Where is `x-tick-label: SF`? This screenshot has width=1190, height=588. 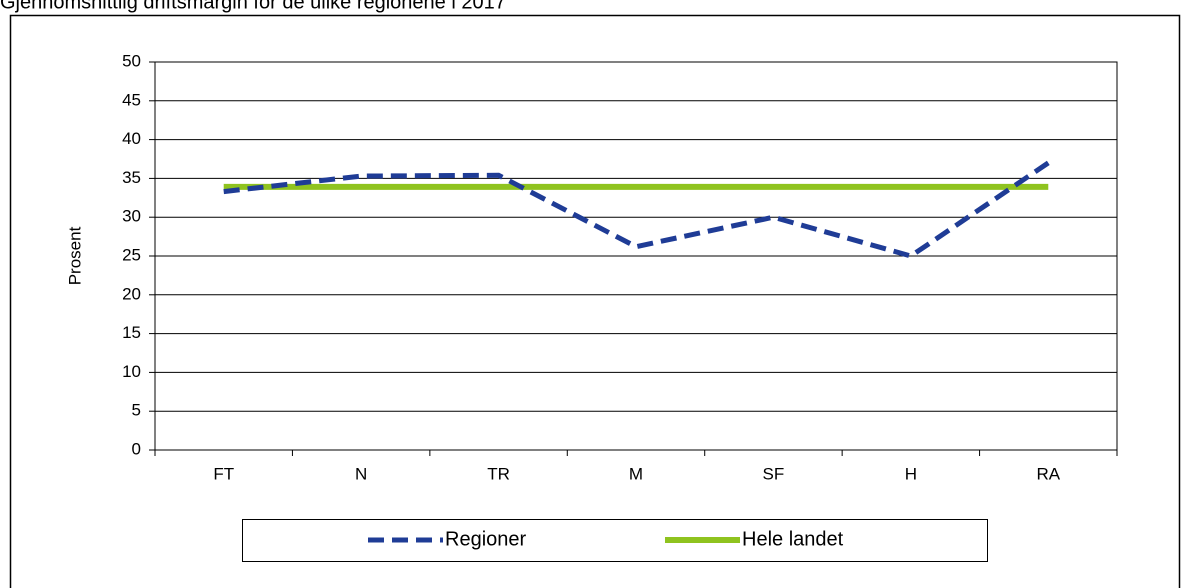 x-tick-label: SF is located at coordinates (774, 473).